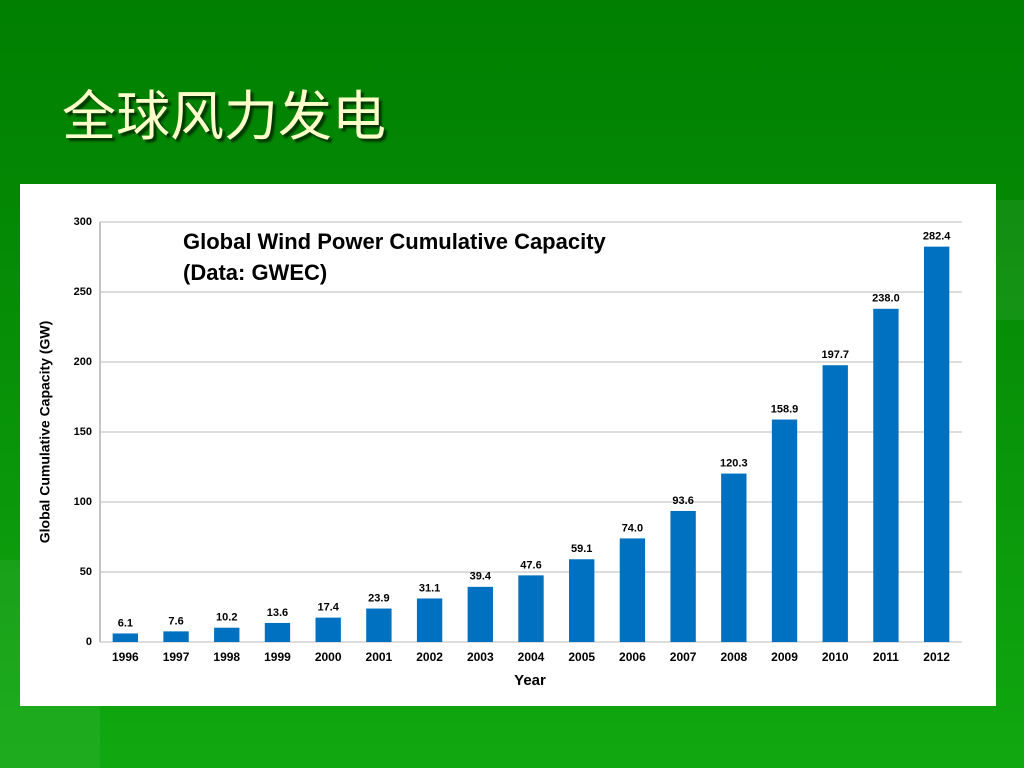 Image resolution: width=1024 pixels, height=768 pixels. What do you see at coordinates (89, 642) in the screenshot?
I see `y-tick-label: 0` at bounding box center [89, 642].